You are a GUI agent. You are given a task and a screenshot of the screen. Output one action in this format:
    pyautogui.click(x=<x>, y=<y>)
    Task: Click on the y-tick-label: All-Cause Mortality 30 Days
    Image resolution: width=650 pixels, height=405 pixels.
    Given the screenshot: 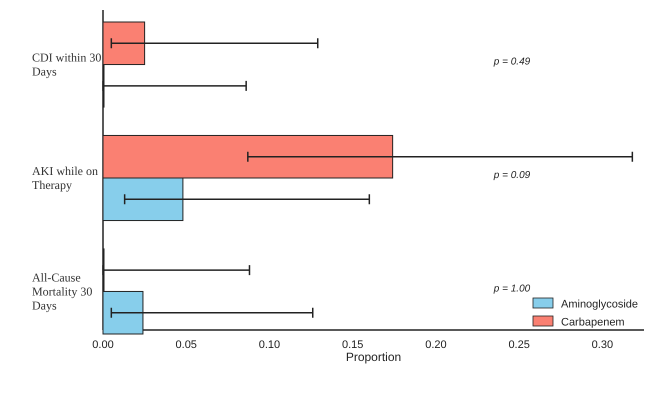 What is the action you would take?
    pyautogui.click(x=62, y=291)
    